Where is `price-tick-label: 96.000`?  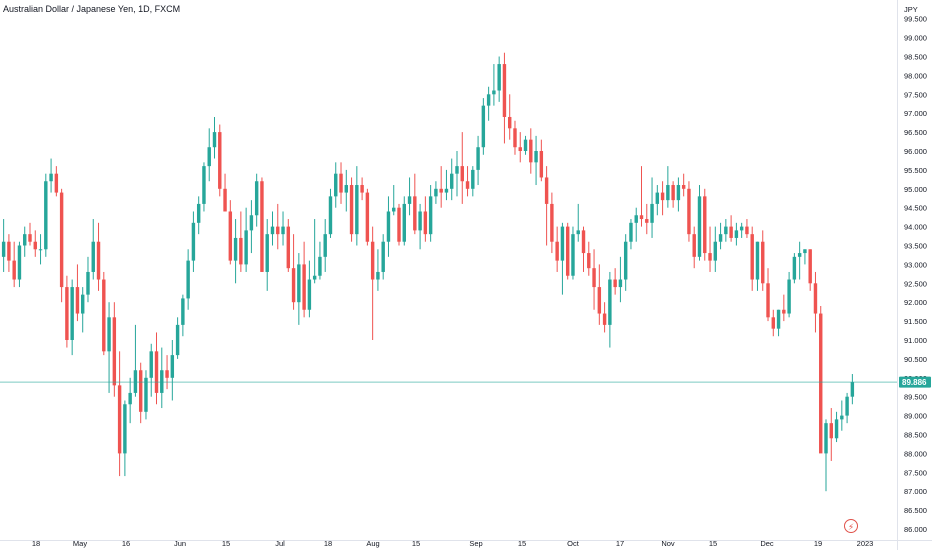
price-tick-label: 96.000 is located at coordinates (915, 151).